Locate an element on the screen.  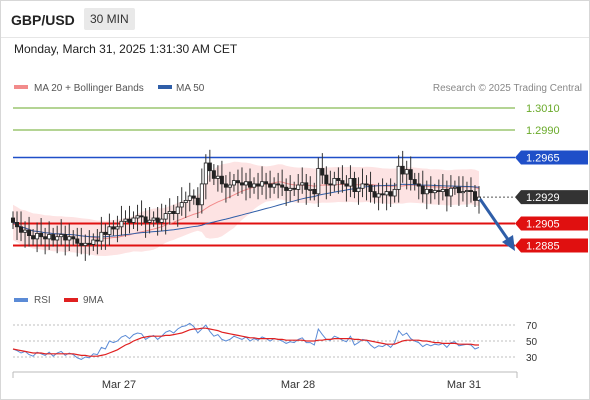
rsi-ma-legend-label: 9MA is located at coordinates (93, 300).